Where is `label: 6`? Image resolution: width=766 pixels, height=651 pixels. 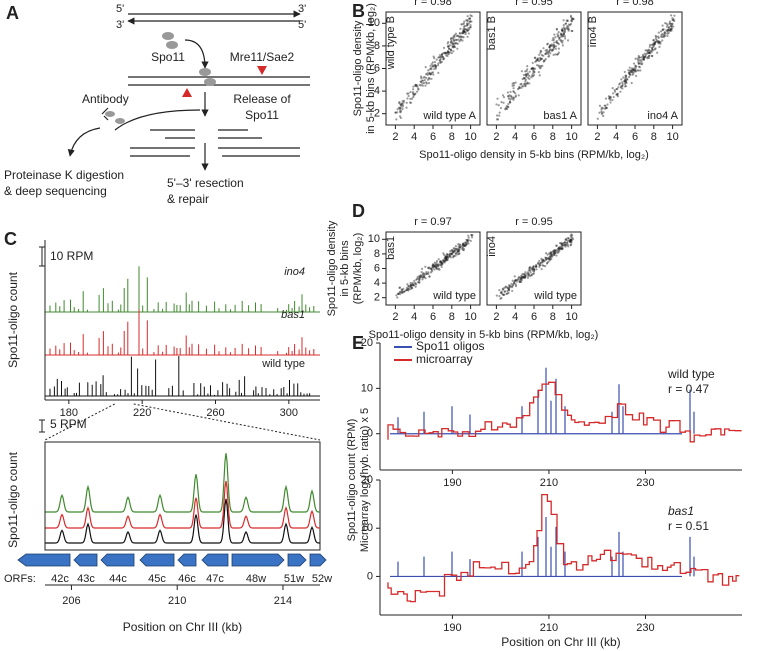
label: 6 is located at coordinates (433, 137).